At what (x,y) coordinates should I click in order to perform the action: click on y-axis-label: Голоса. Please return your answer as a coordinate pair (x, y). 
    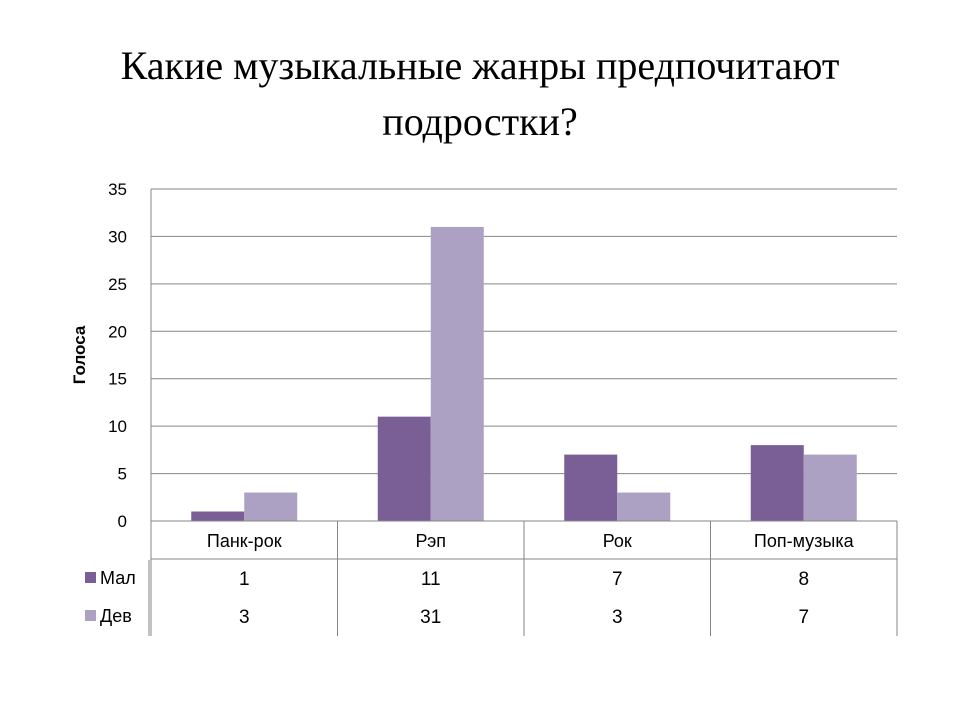
    Looking at the image, I should click on (79, 354).